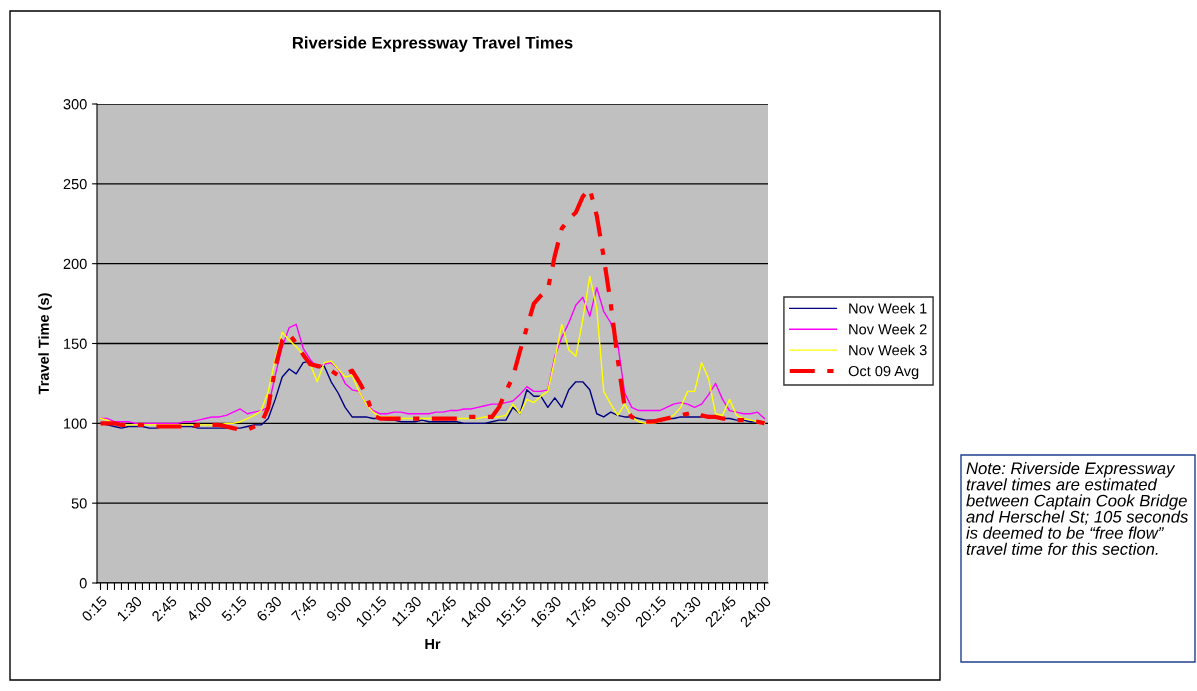  What do you see at coordinates (339, 608) in the screenshot?
I see `x-tick-label: 9:00` at bounding box center [339, 608].